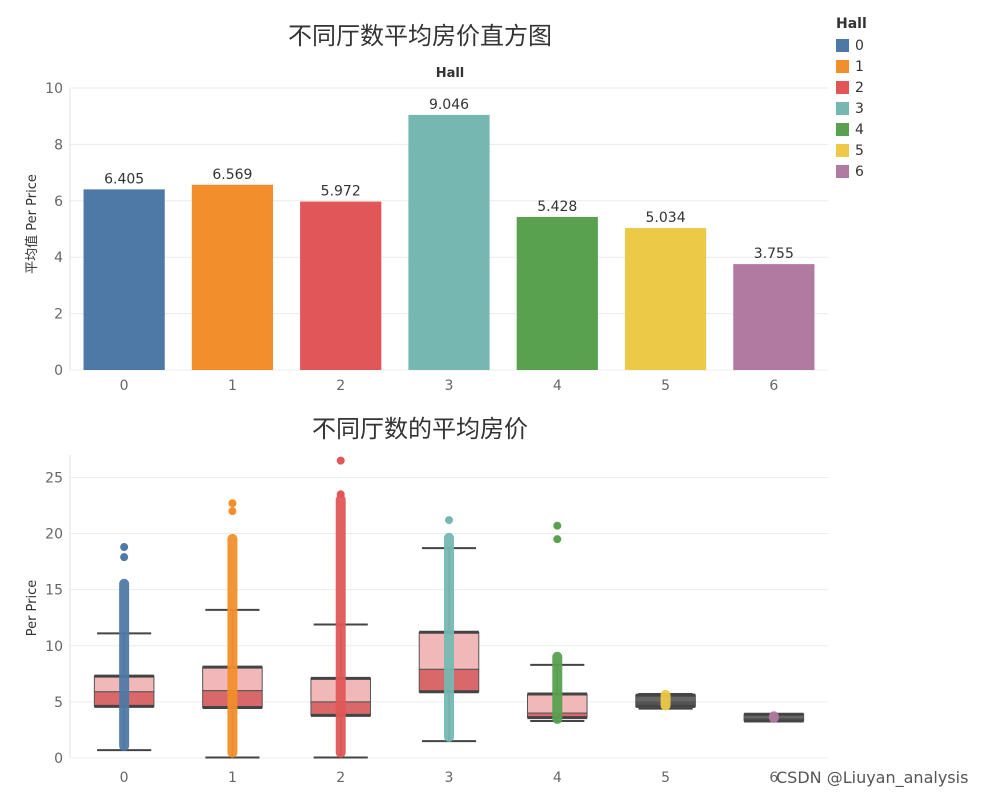  I want to click on bar-value-label: 3.755, so click(774, 254).